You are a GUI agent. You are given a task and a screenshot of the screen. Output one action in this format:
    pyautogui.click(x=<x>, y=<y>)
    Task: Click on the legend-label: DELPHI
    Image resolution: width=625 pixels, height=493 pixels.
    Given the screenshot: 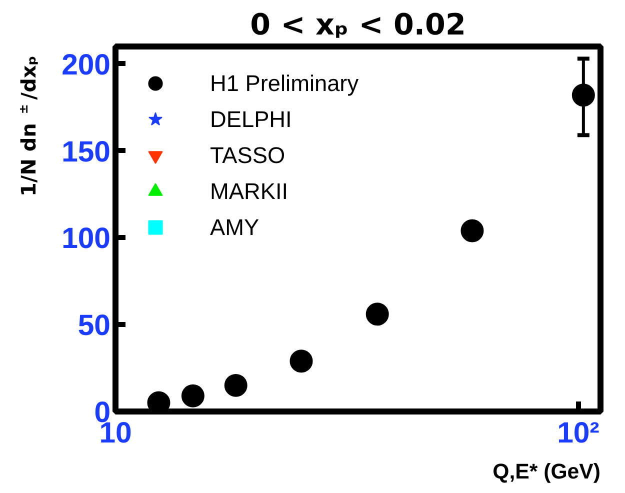 What is the action you would take?
    pyautogui.click(x=251, y=119)
    